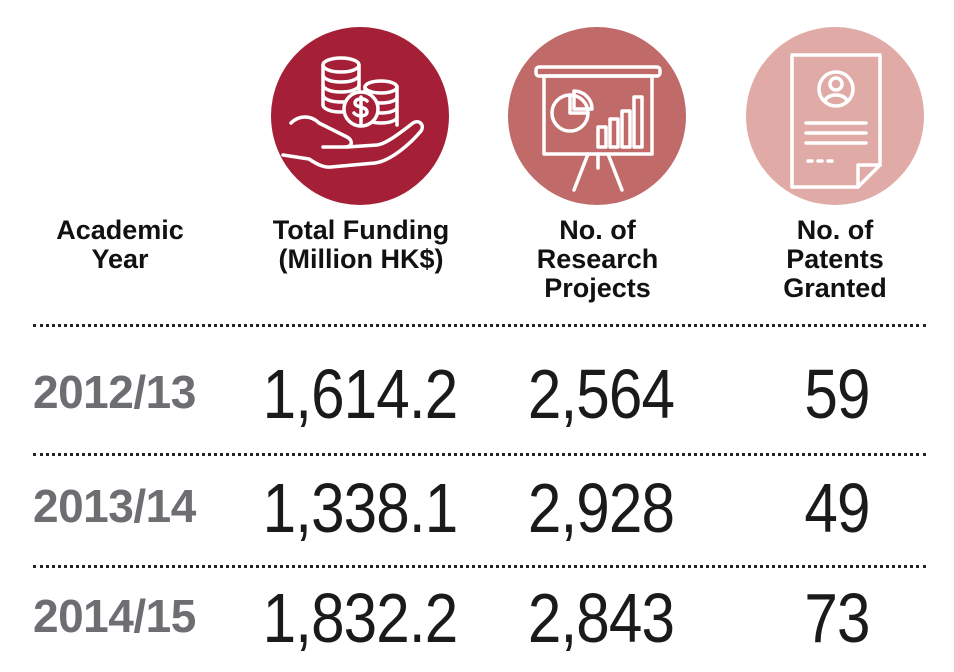 The width and height of the screenshot is (954, 672). Describe the element at coordinates (597, 116) in the screenshot. I see `presentation-board-chart-icon` at that location.